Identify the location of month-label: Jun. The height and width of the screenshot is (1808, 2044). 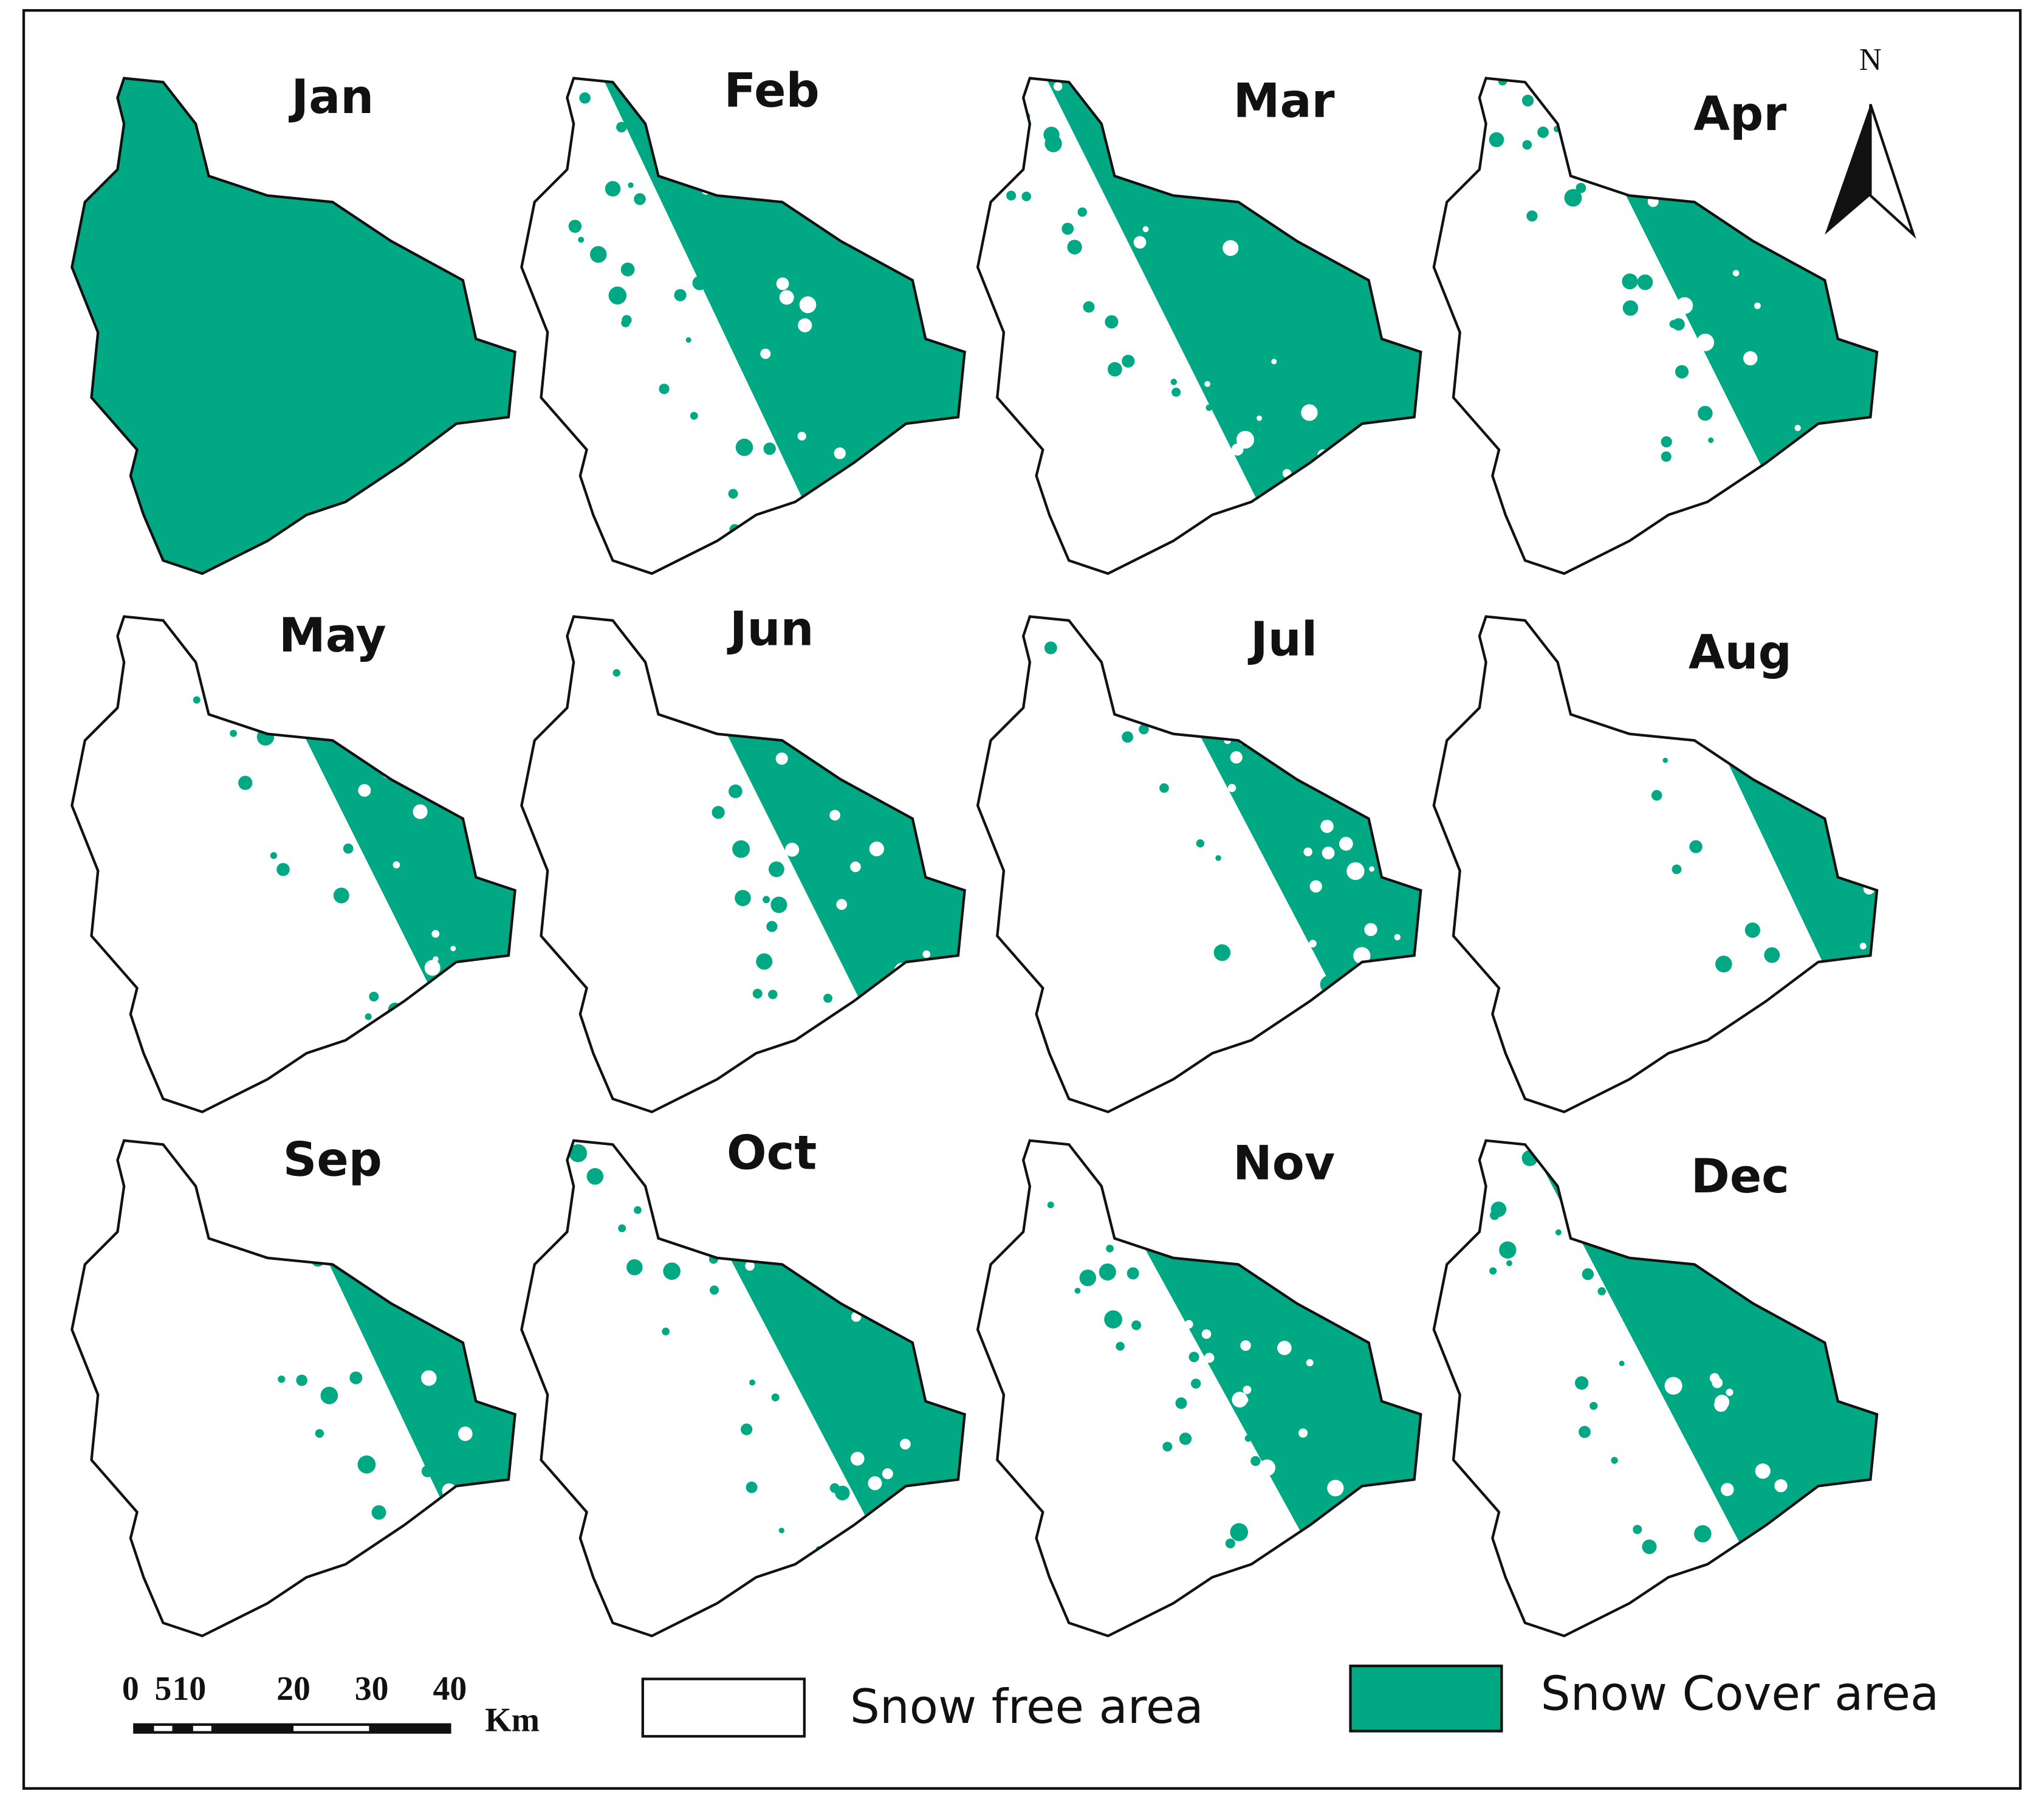
(771, 629).